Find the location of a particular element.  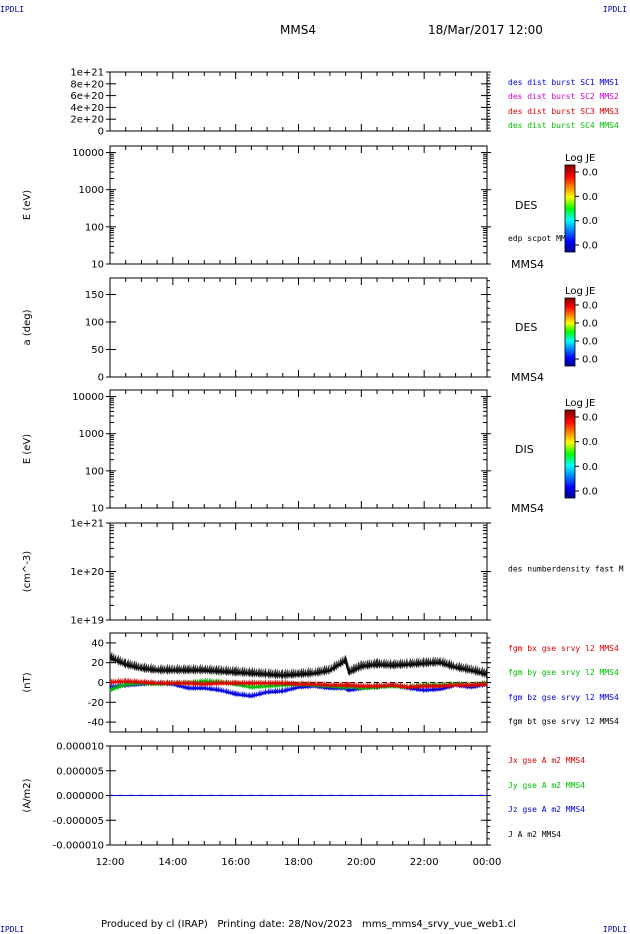

y-axis-label: (cm^-3) is located at coordinates (27, 571).